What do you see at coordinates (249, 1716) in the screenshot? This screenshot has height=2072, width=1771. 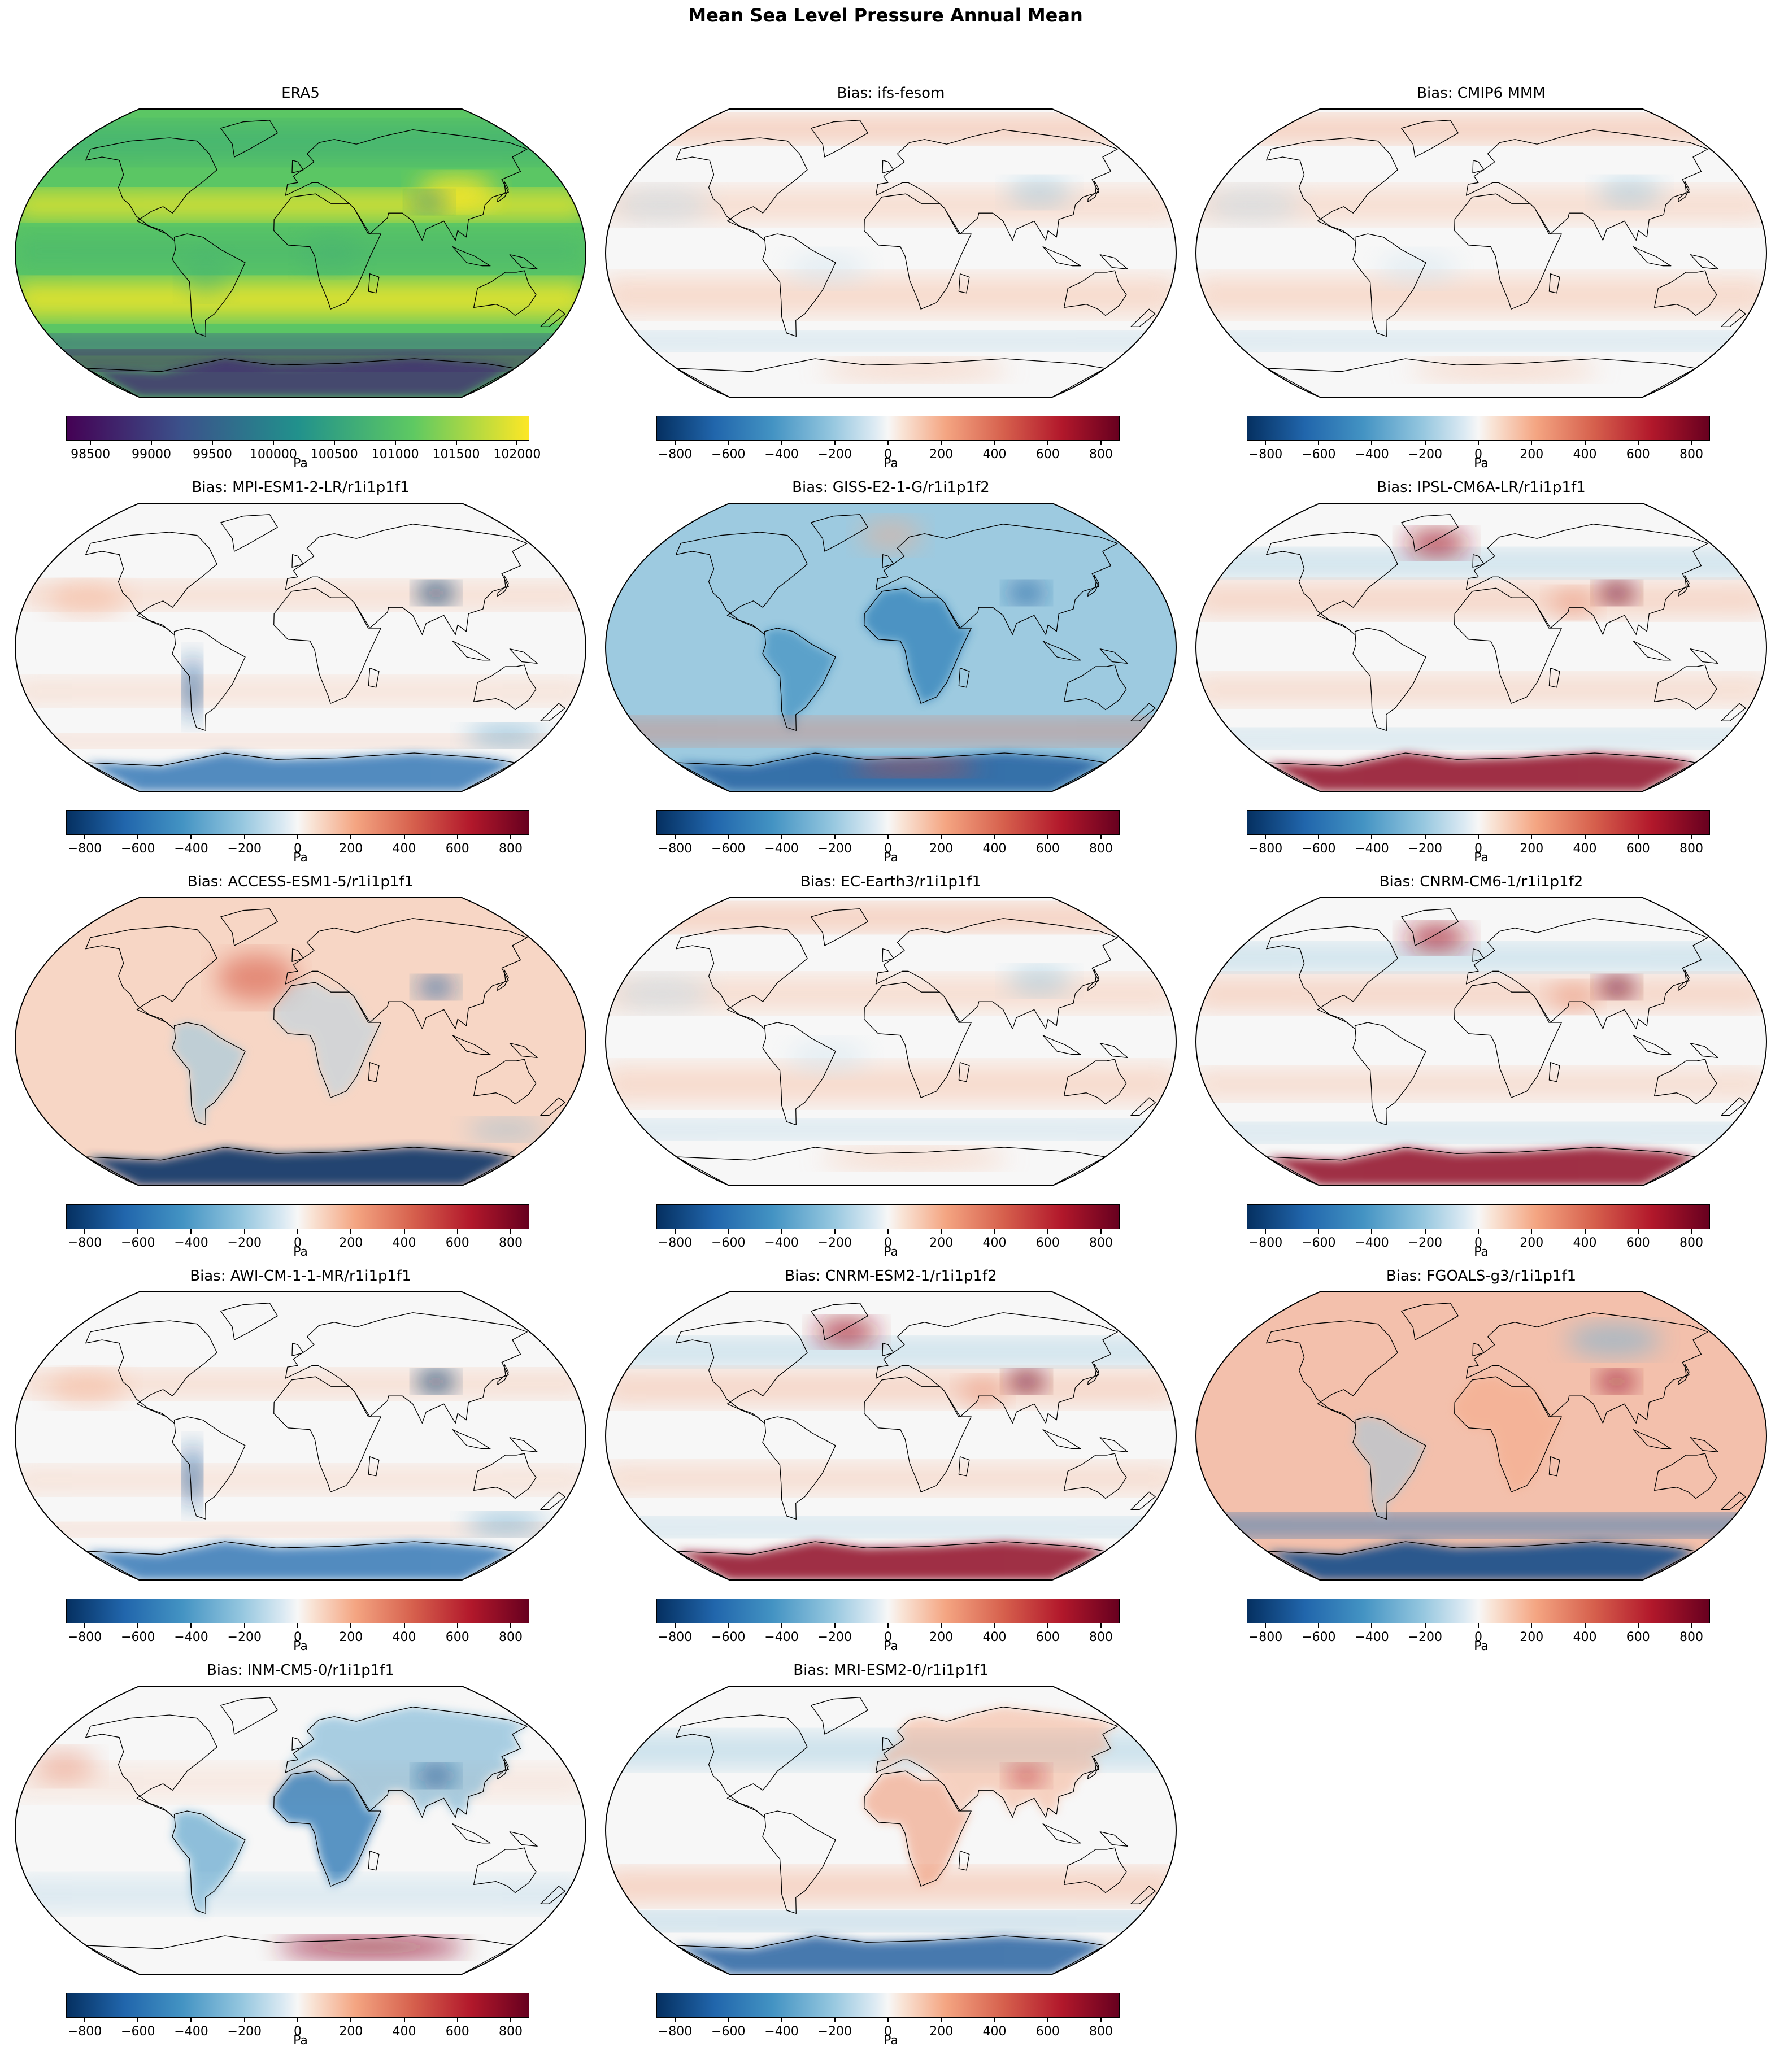 I see `coastline-greenland` at bounding box center [249, 1716].